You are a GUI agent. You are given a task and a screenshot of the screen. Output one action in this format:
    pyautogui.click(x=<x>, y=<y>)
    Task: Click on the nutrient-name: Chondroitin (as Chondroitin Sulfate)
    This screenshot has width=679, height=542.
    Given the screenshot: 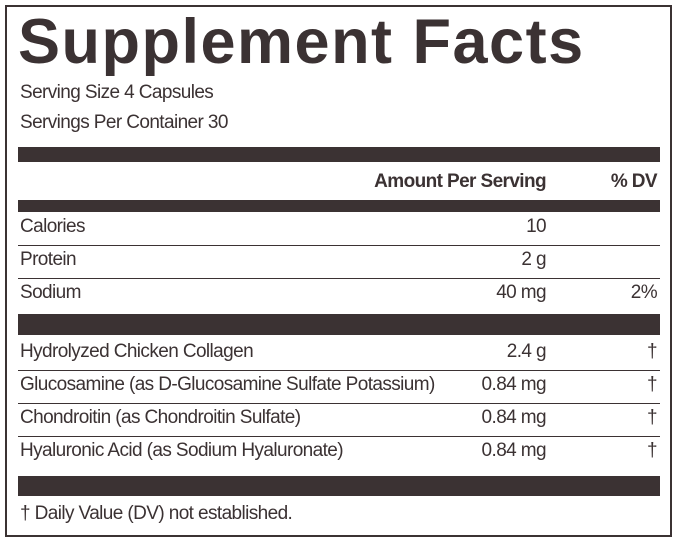 What is the action you would take?
    pyautogui.click(x=160, y=417)
    